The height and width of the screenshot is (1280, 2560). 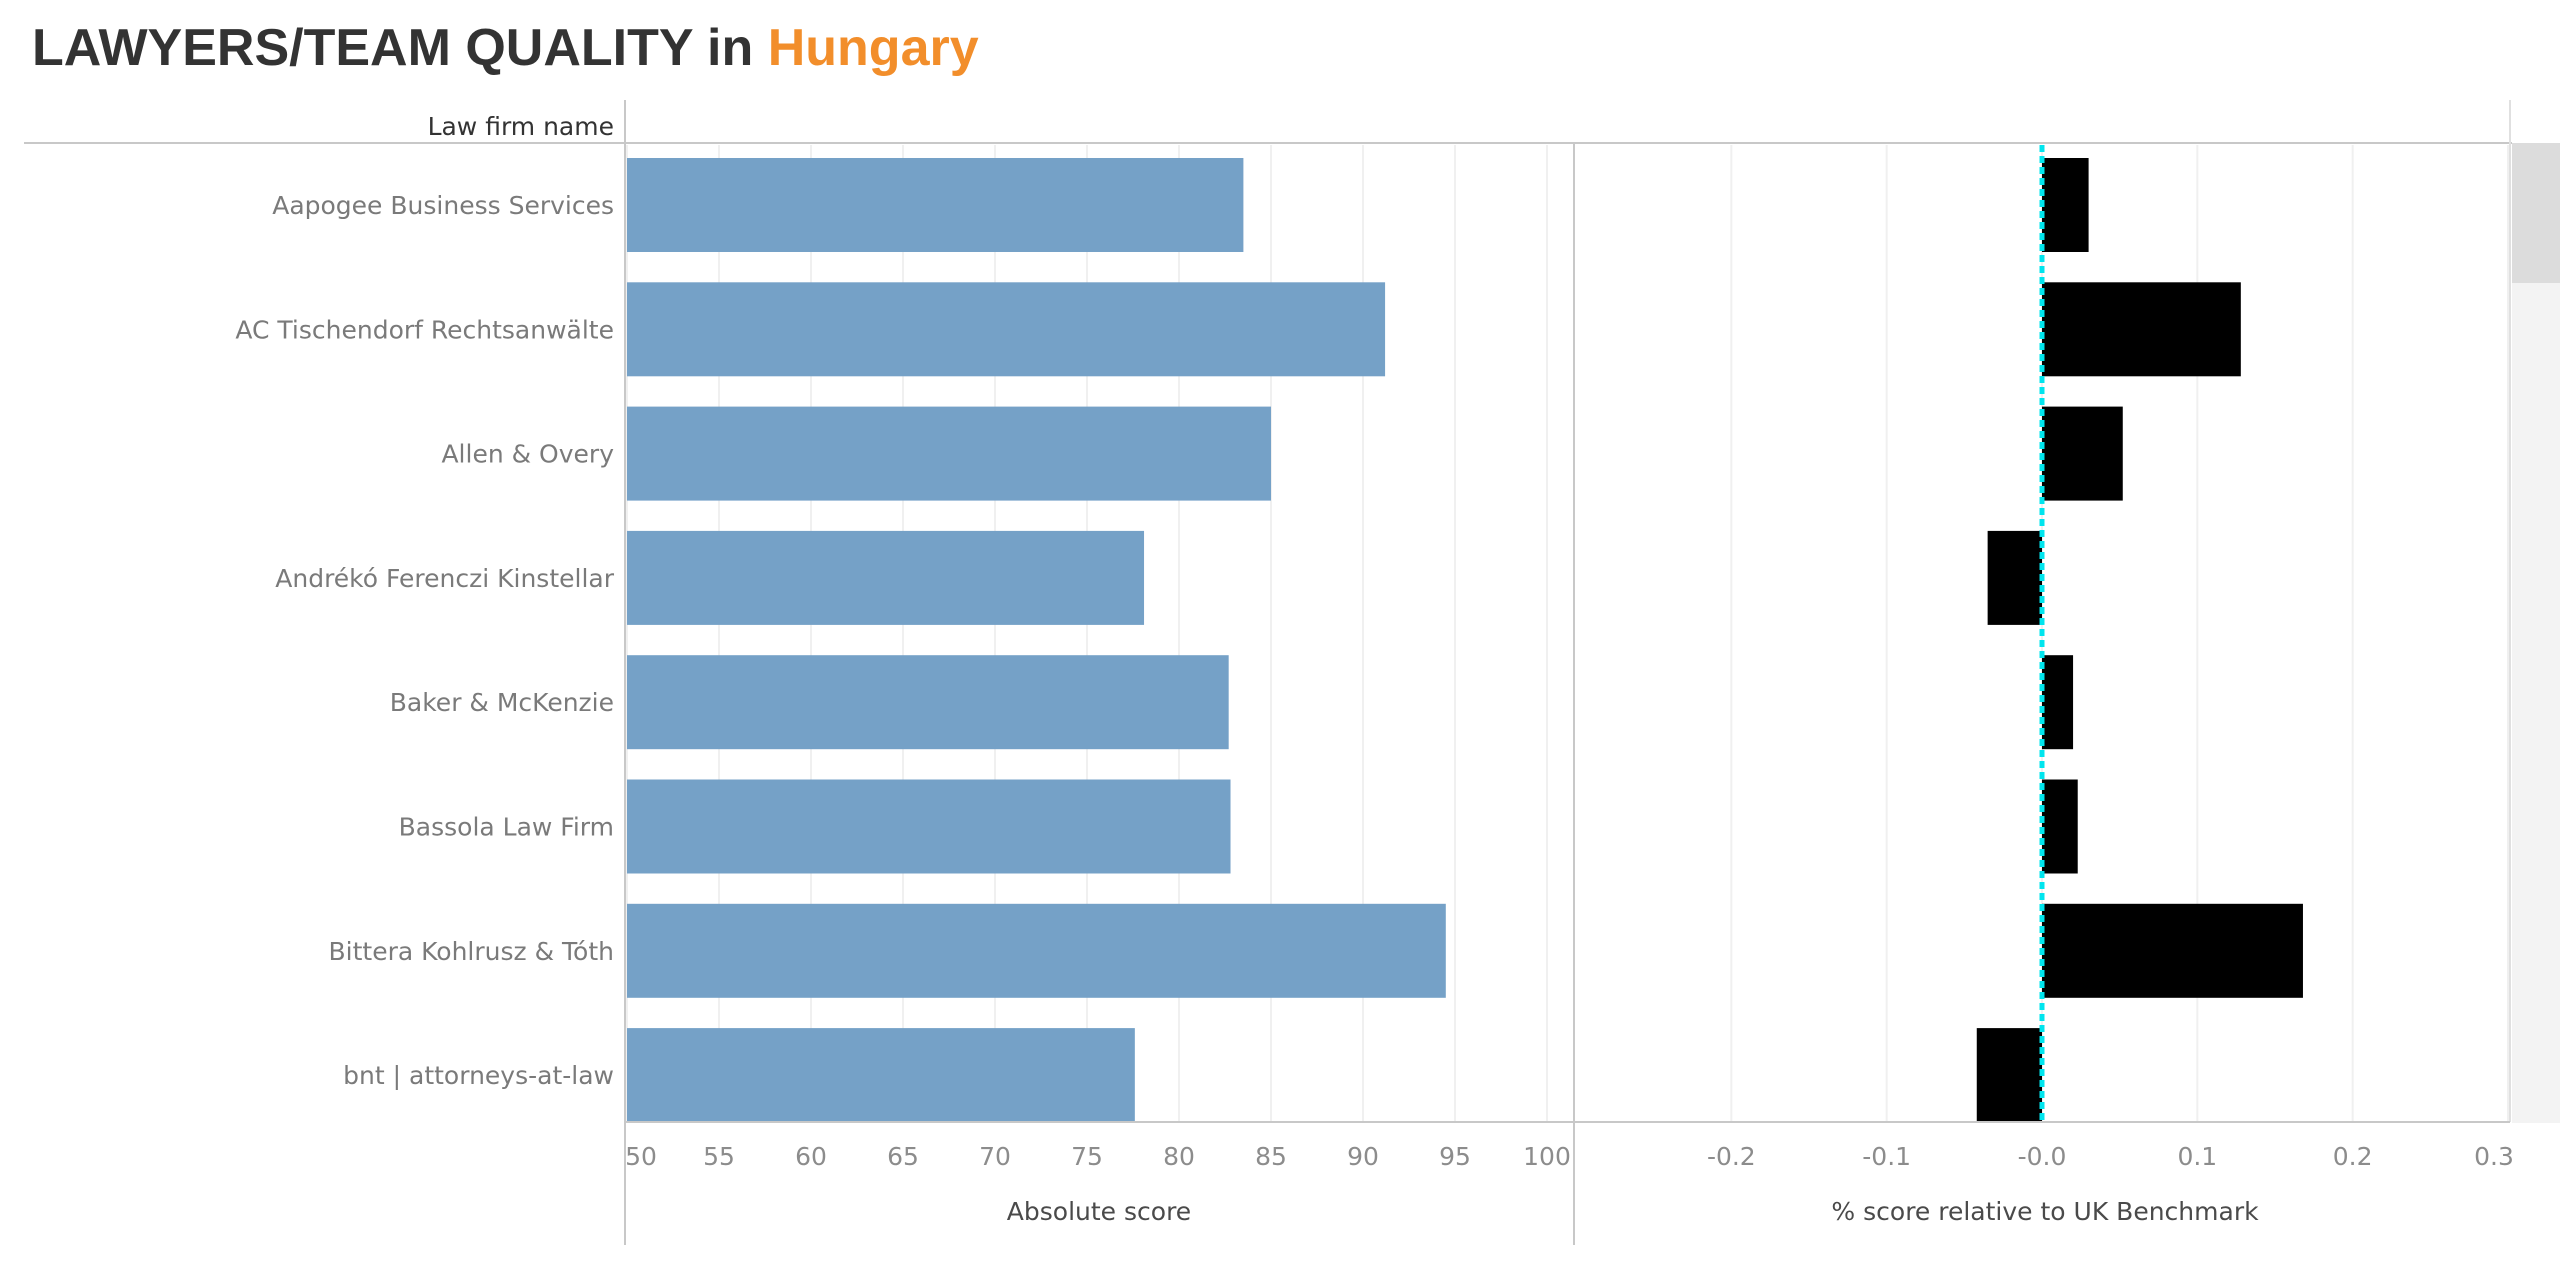 What do you see at coordinates (444, 578) in the screenshot?
I see `row-label: Andrékó Ferenczi Kinstellar` at bounding box center [444, 578].